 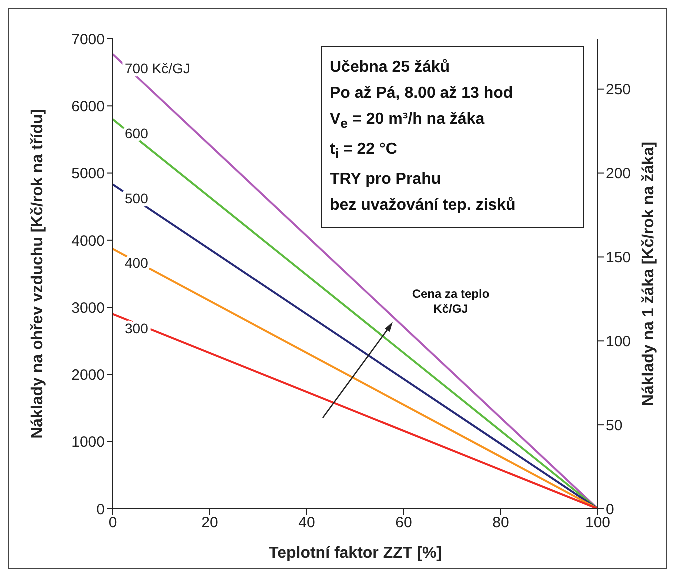 What do you see at coordinates (307, 523) in the screenshot?
I see `x-tick-label: 40` at bounding box center [307, 523].